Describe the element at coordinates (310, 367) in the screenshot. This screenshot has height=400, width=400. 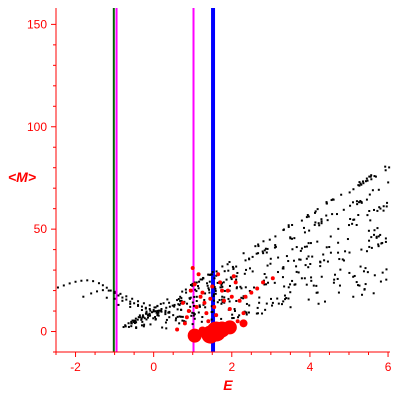
I see `x-tick-label: 4` at that location.